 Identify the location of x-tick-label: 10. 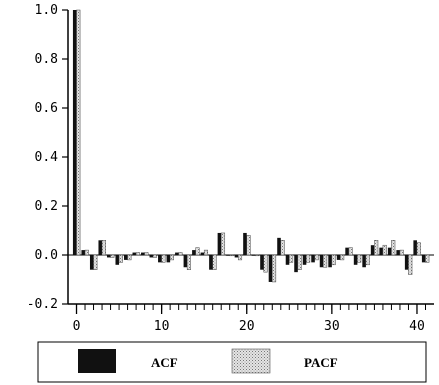
(162, 326).